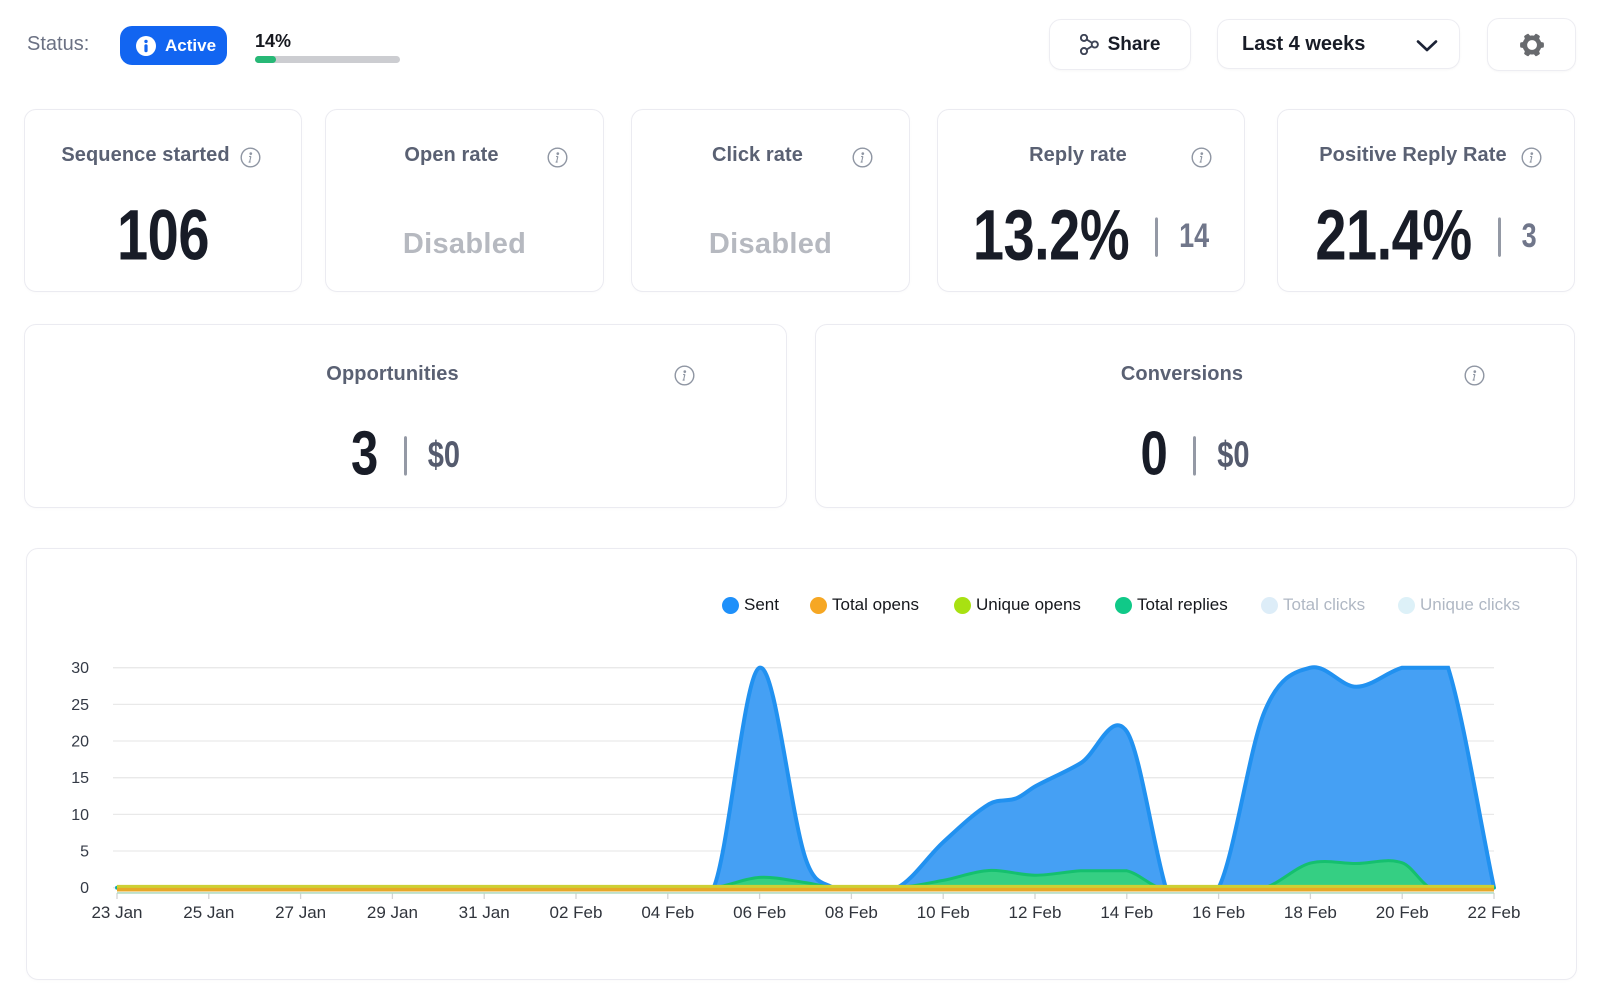 Image resolution: width=1602 pixels, height=1005 pixels. Describe the element at coordinates (1402, 912) in the screenshot. I see `svg-text: 20 Feb` at that location.